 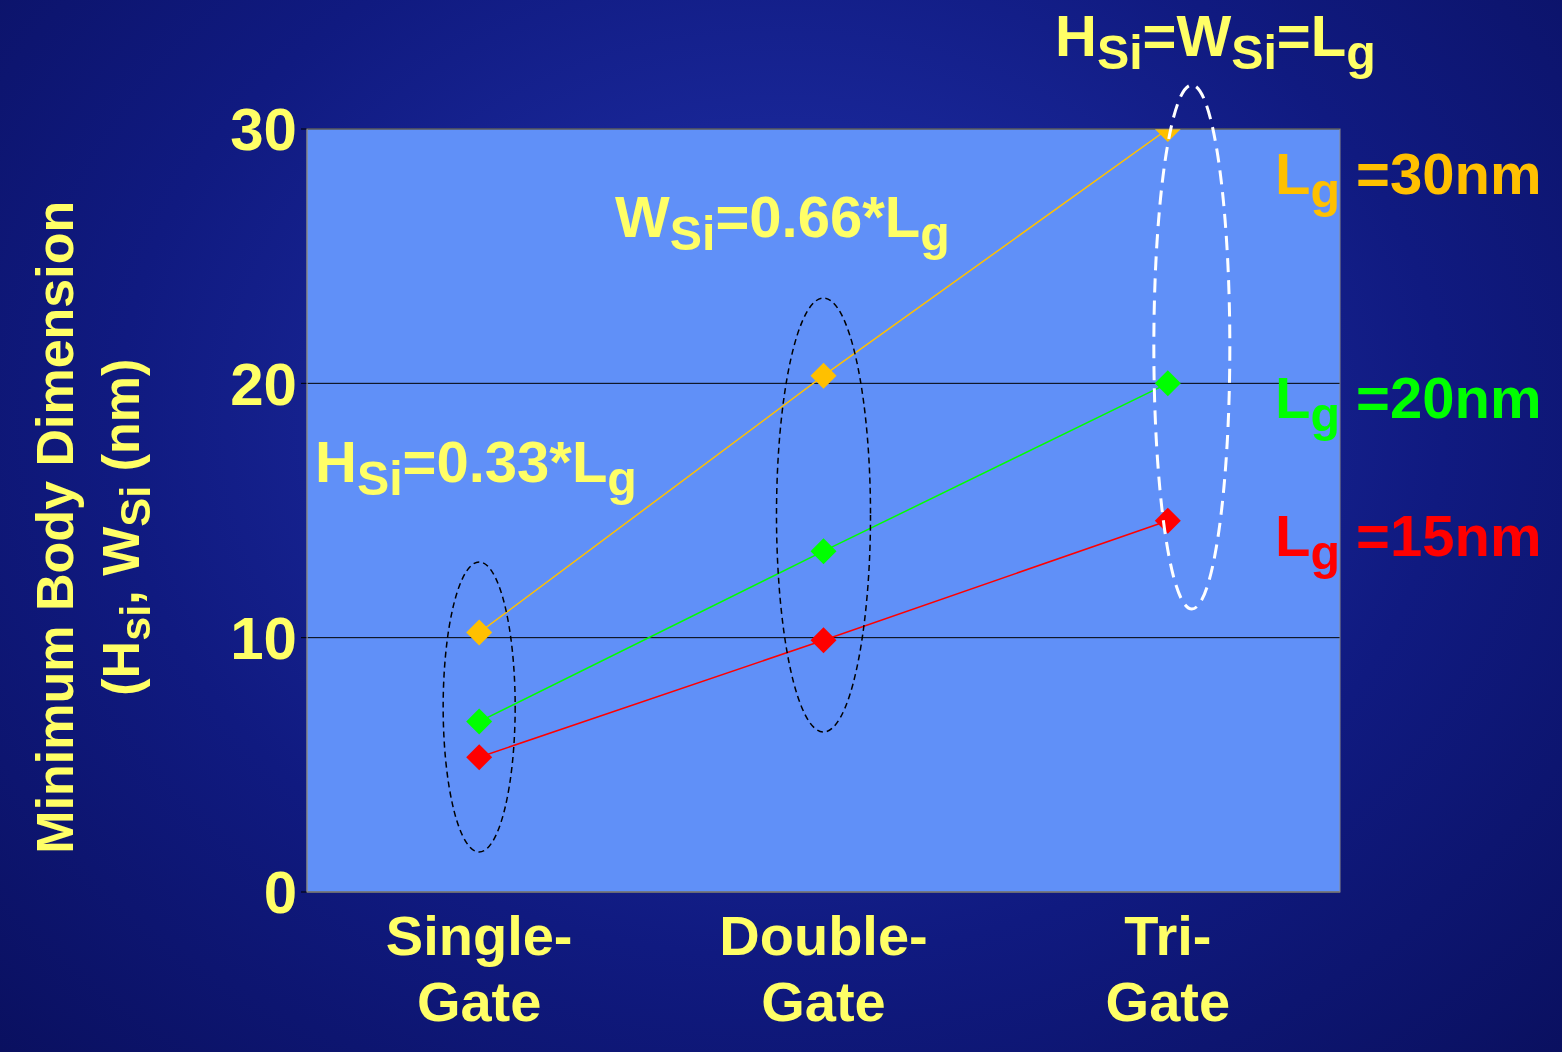 I want to click on annotation: H$_{Si}$=0.33*L$_{g}$, so click(x=476, y=467).